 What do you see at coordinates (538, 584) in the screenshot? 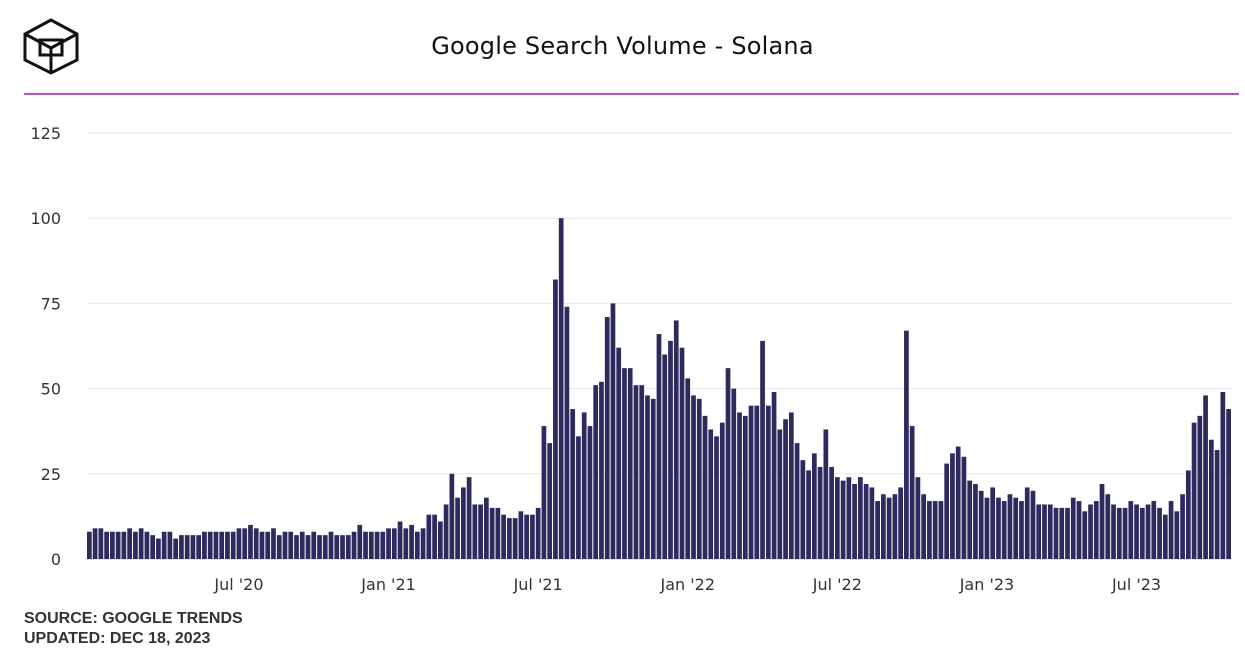
I see `x-tick-label: Jul '21` at bounding box center [538, 584].